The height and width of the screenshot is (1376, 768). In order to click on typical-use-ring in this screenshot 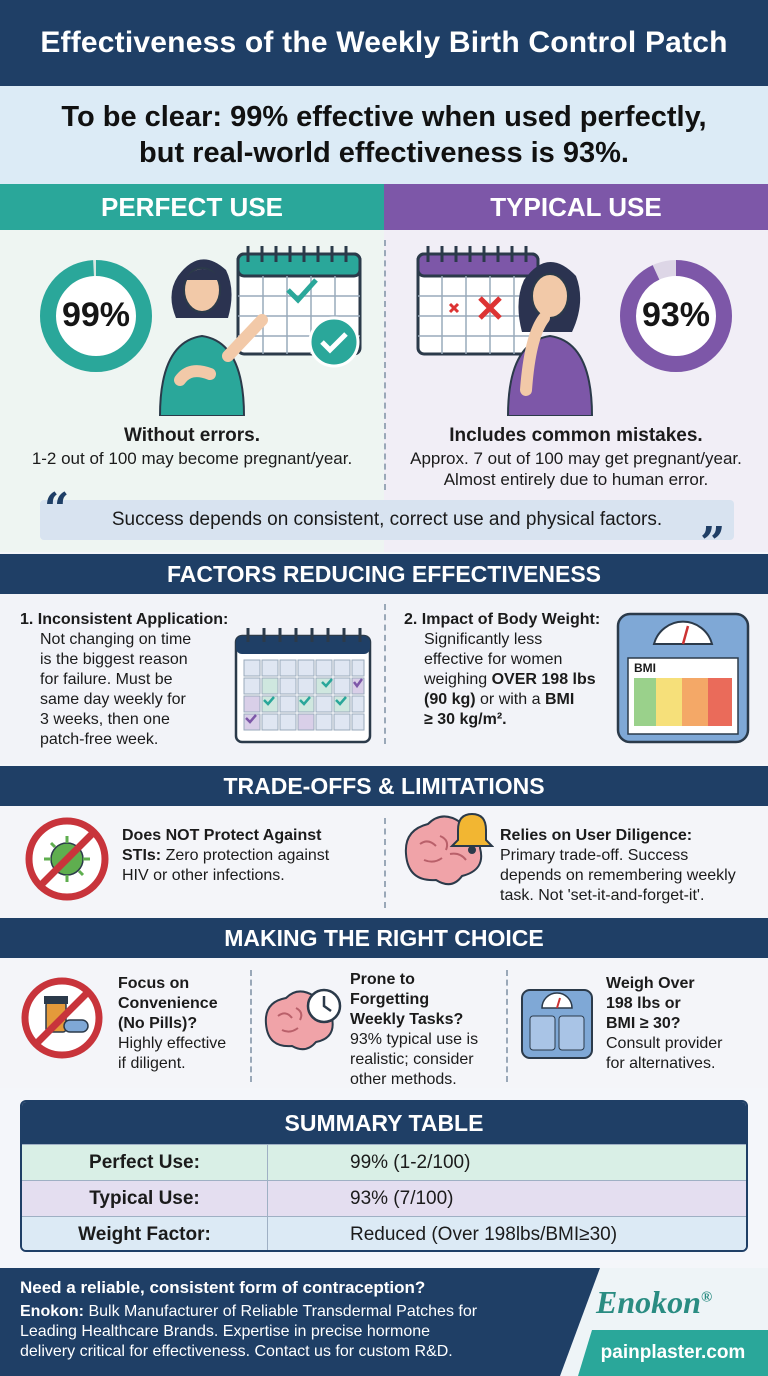, I will do `click(676, 316)`.